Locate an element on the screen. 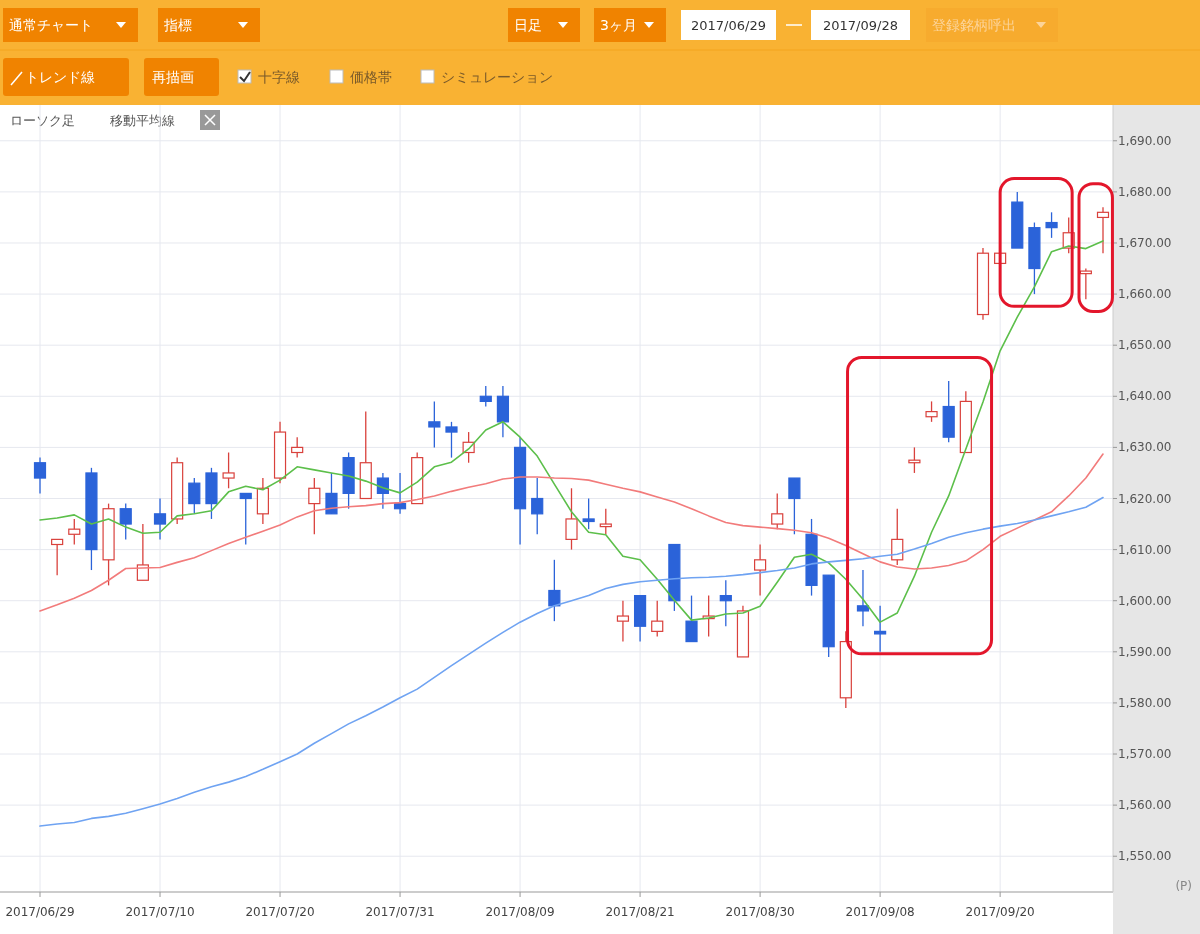  y-tick-label: 1,690.00 is located at coordinates (1145, 140).